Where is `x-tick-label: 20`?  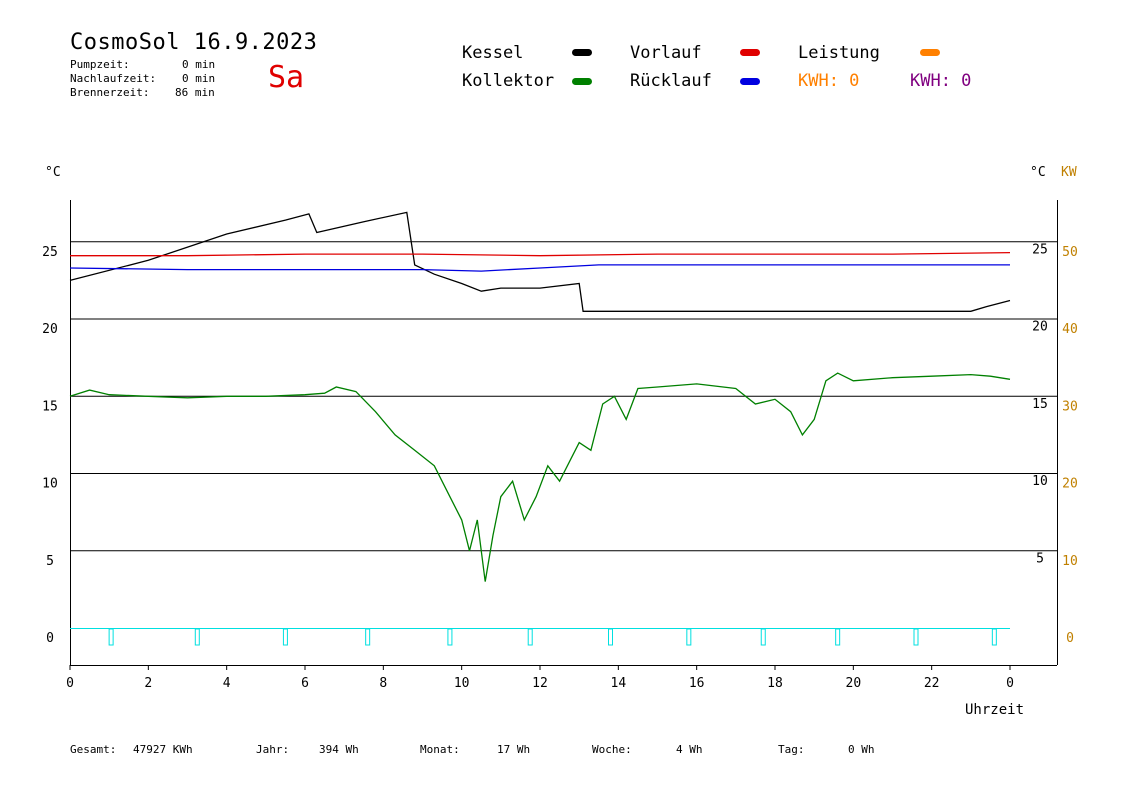 x-tick-label: 20 is located at coordinates (854, 683).